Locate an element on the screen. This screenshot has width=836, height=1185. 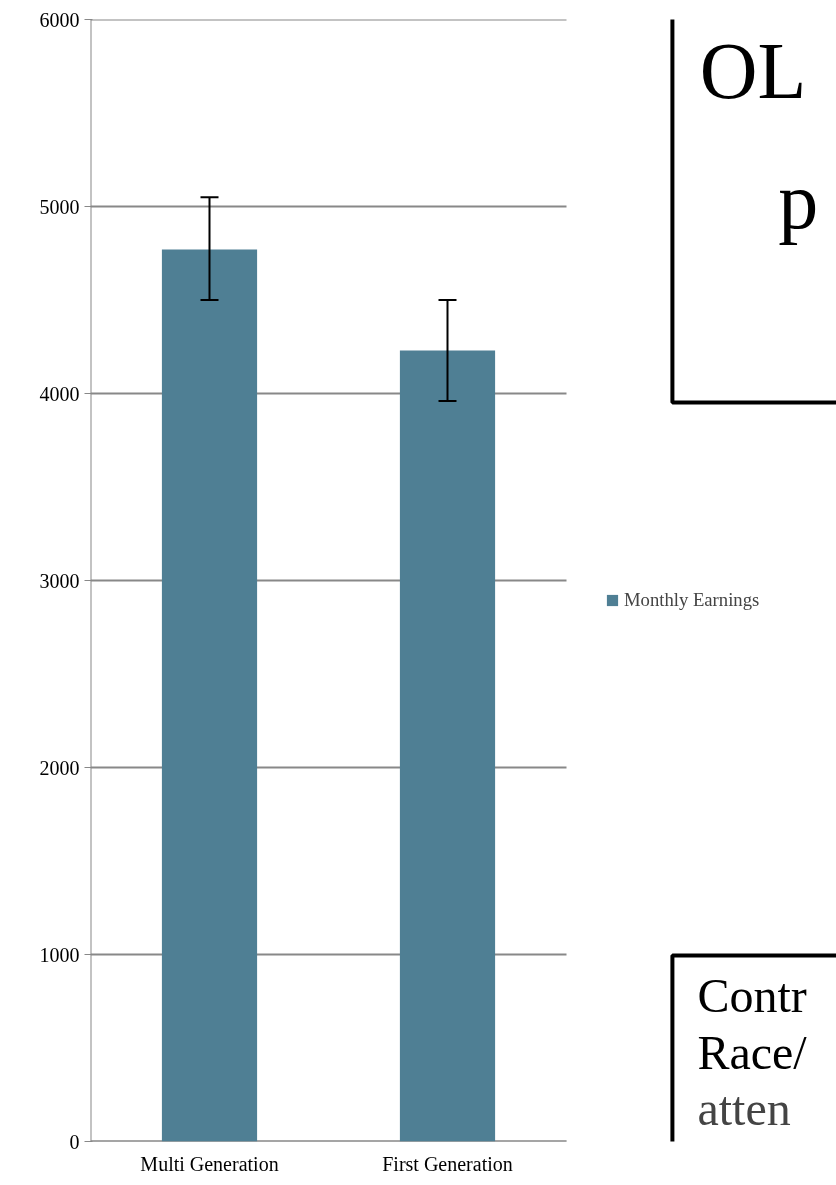
y-tick-label: 1000 is located at coordinates (59, 954).